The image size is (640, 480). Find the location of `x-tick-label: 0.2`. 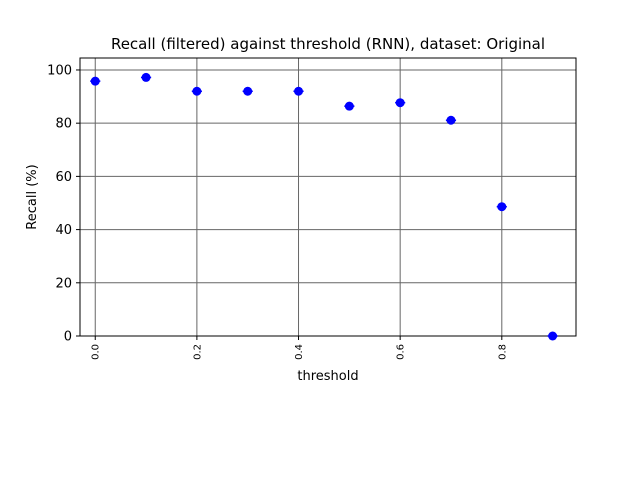

x-tick-label: 0.2 is located at coordinates (197, 352).